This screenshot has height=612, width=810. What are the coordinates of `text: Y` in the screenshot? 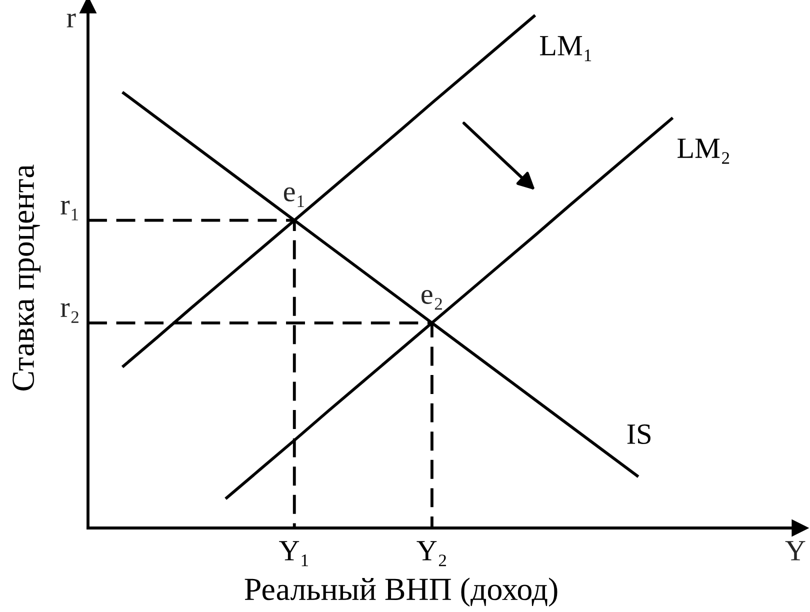 It's located at (795, 550).